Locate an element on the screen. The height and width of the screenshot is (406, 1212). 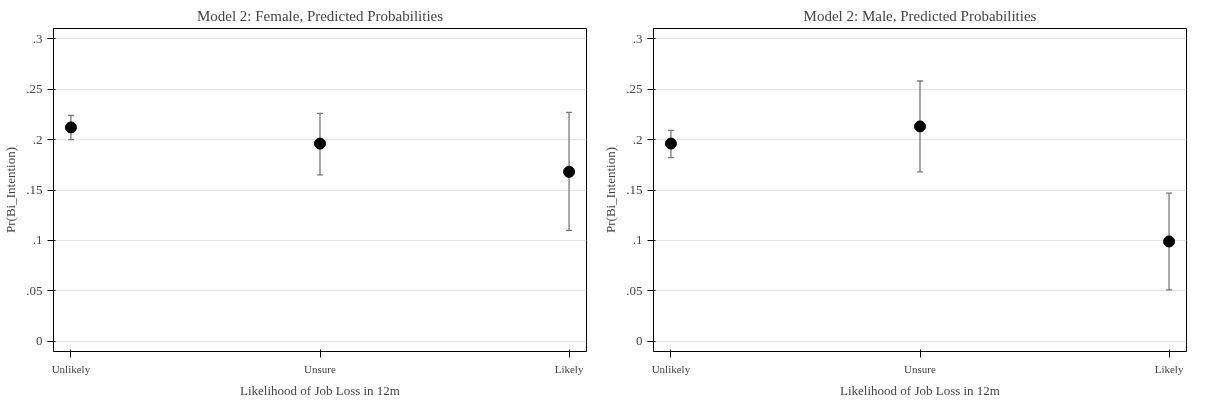
chart-title: Model 2: Female, Predicted Probabilities is located at coordinates (320, 15).